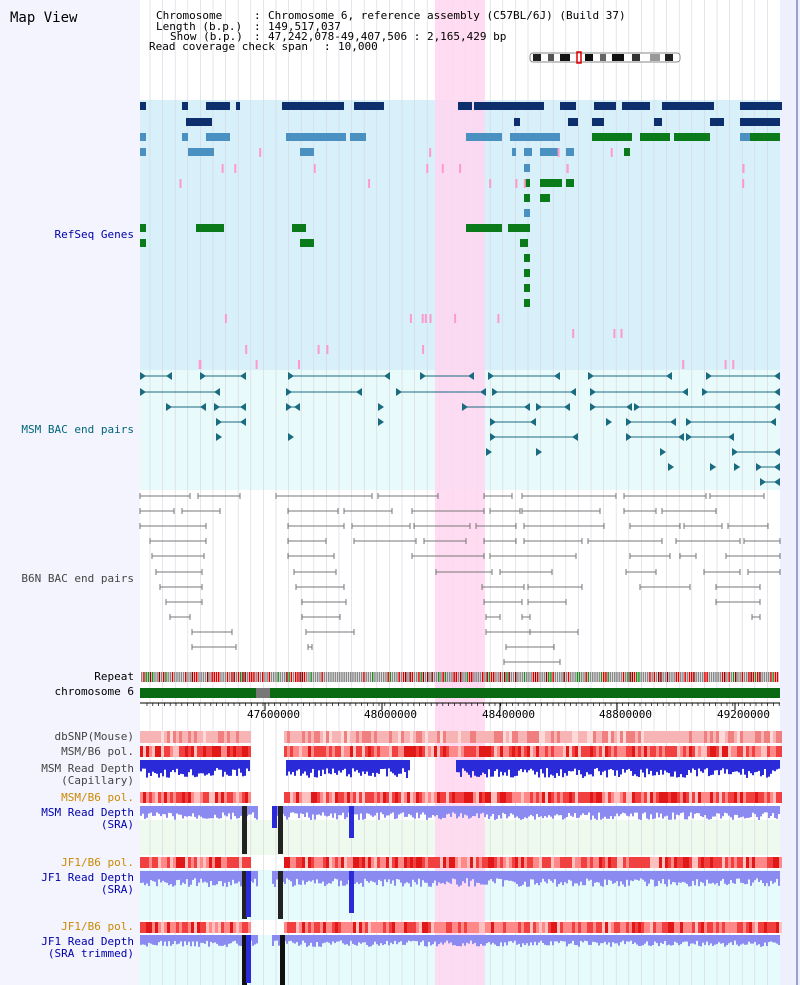 This screenshot has height=985, width=800. Describe the element at coordinates (460, 693) in the screenshot. I see `chromosome-bar` at that location.